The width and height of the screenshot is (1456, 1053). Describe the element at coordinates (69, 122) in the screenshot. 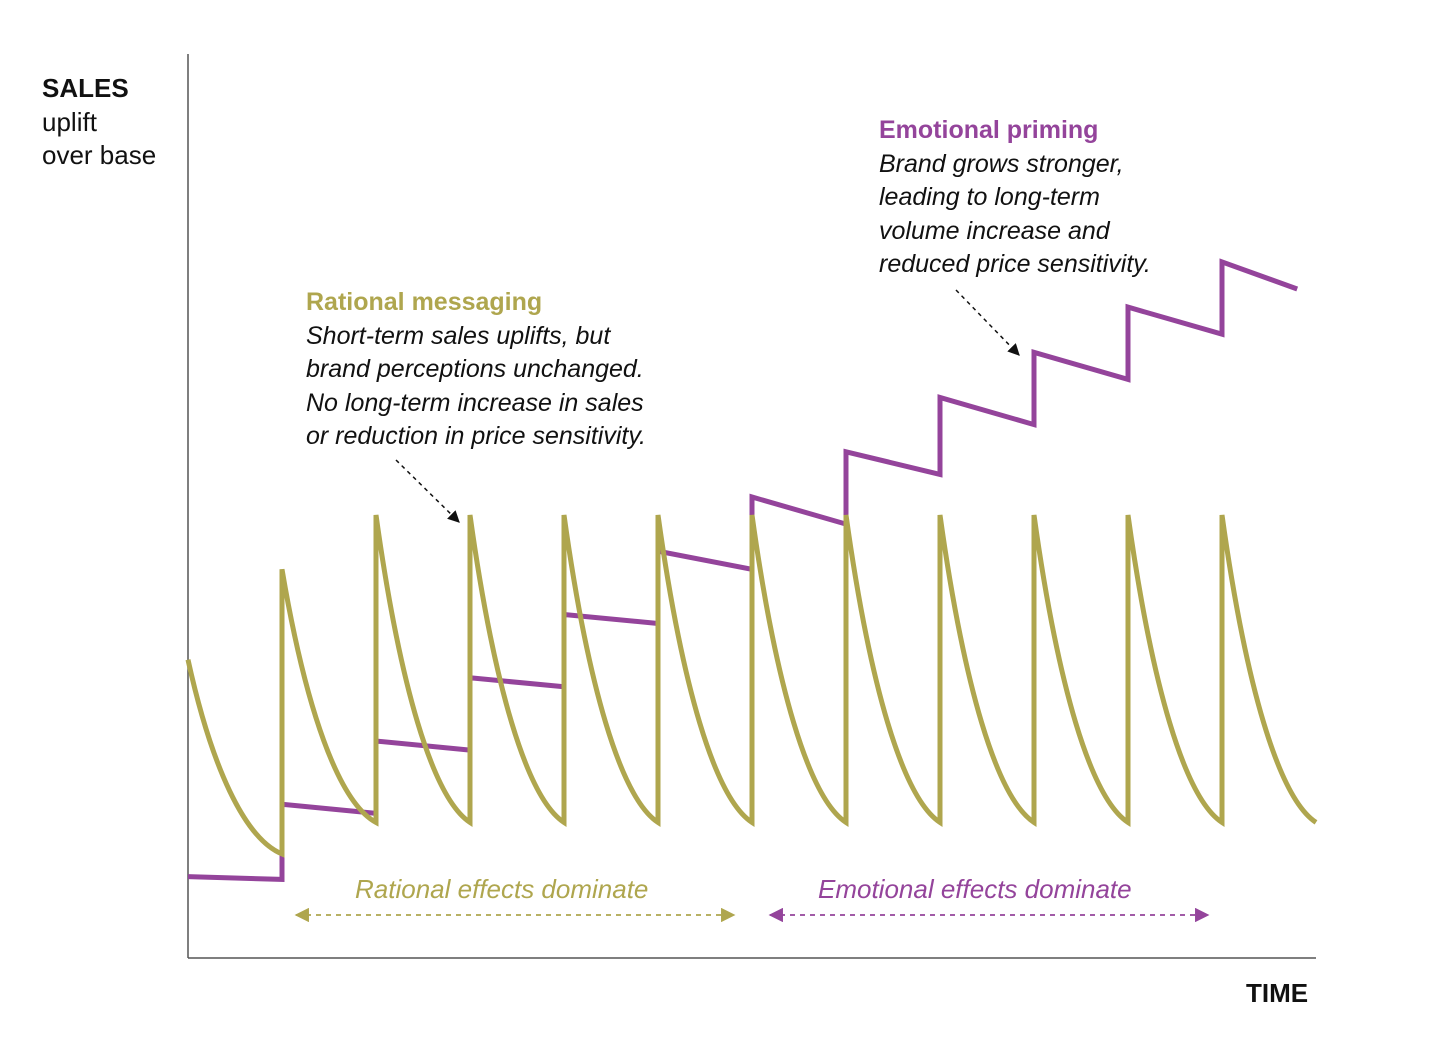

I see `y-axis-subtitle-1: uplift` at that location.